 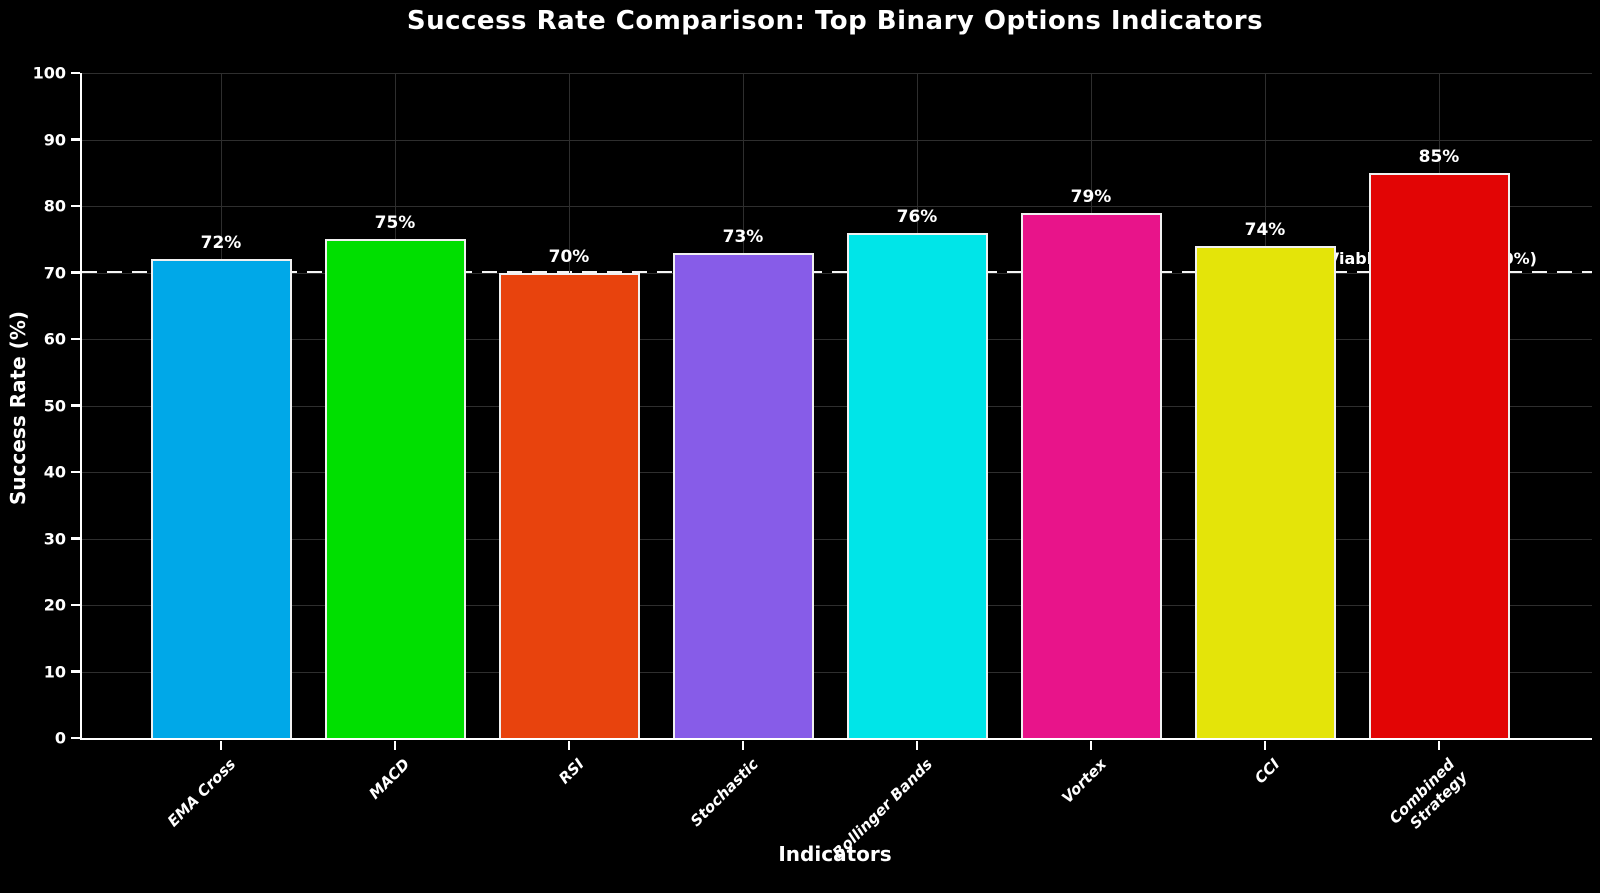 What do you see at coordinates (1091, 475) in the screenshot?
I see `bar-vortex` at bounding box center [1091, 475].